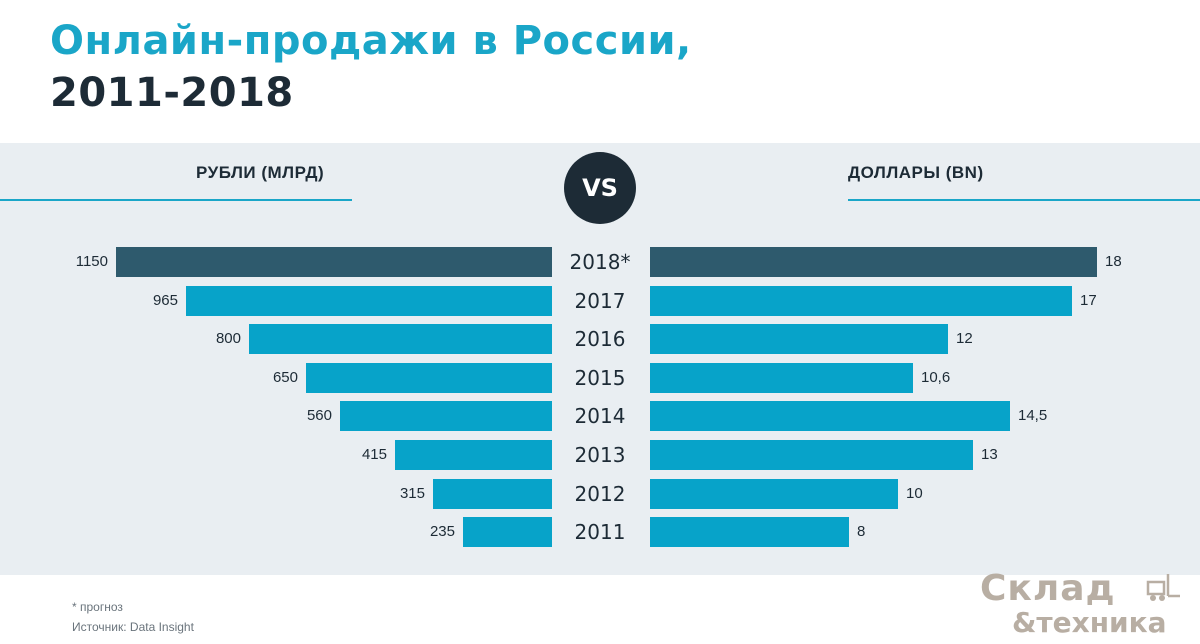  Describe the element at coordinates (97, 607) in the screenshot. I see `forecast-note: * прогноз` at that location.